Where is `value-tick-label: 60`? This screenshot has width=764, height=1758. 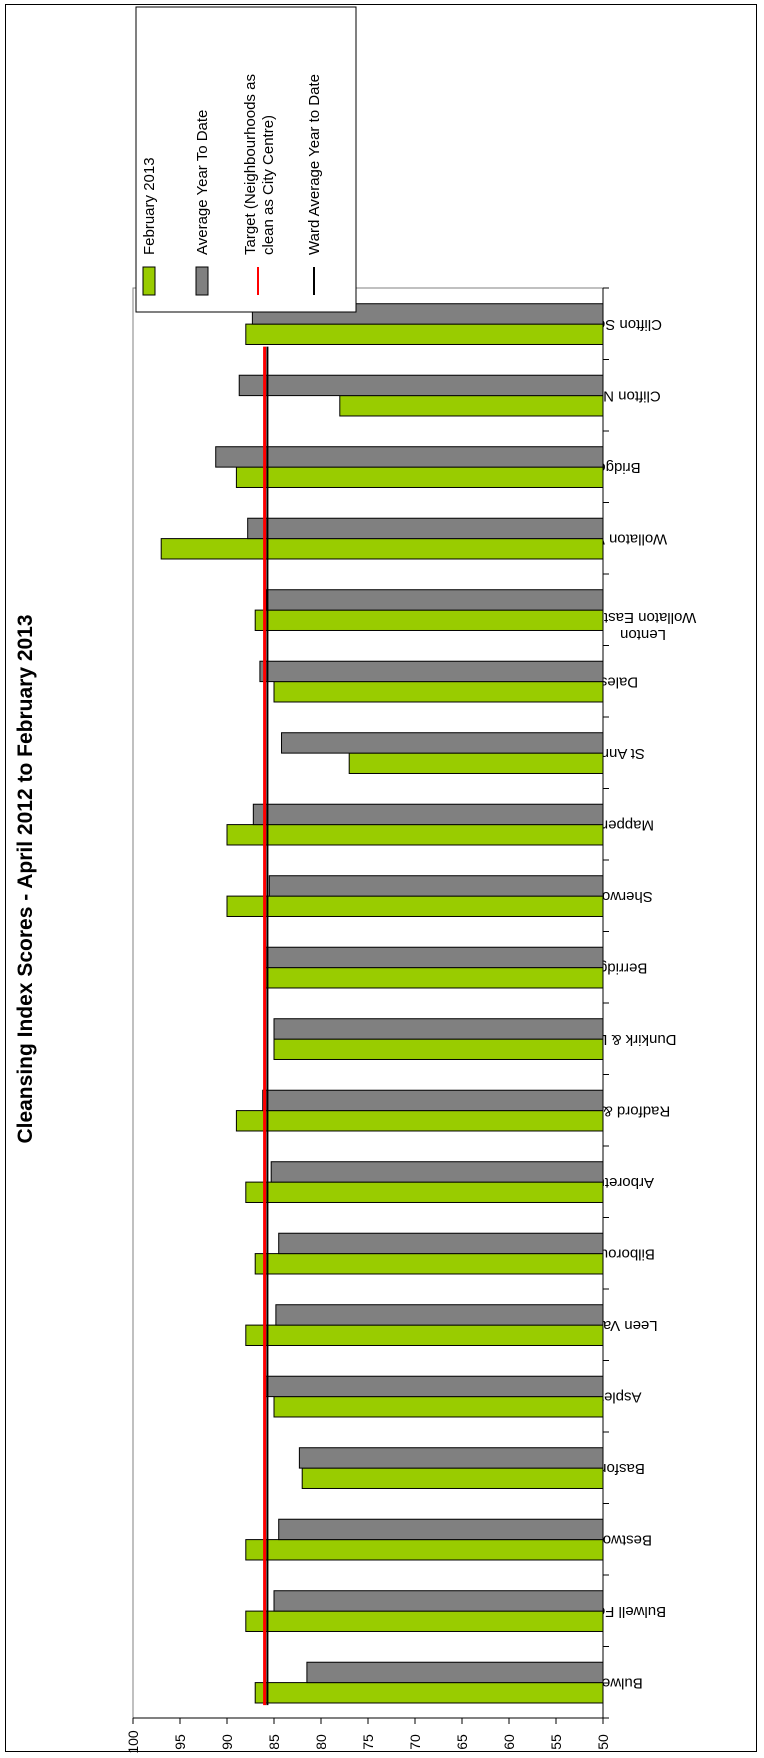
value-tick-label: 60 is located at coordinates (509, 1742).